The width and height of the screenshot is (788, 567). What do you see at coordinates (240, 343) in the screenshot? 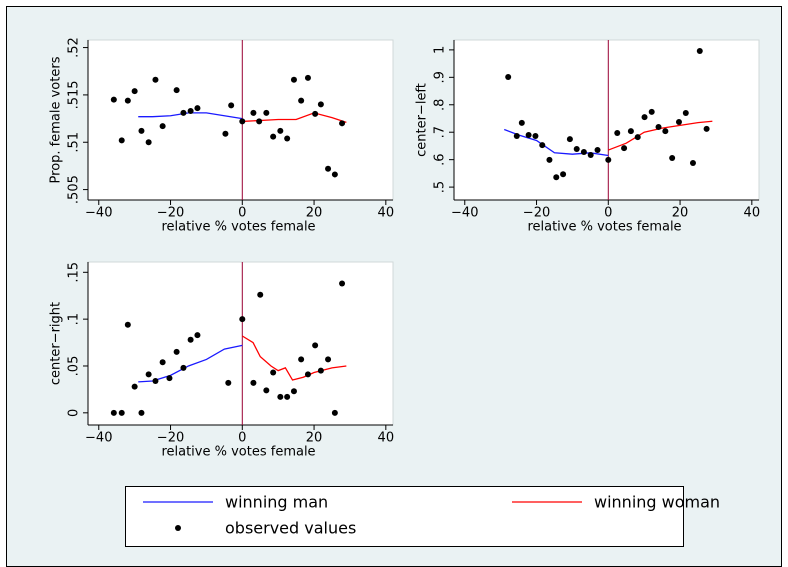
I see `plot-area` at bounding box center [240, 343].